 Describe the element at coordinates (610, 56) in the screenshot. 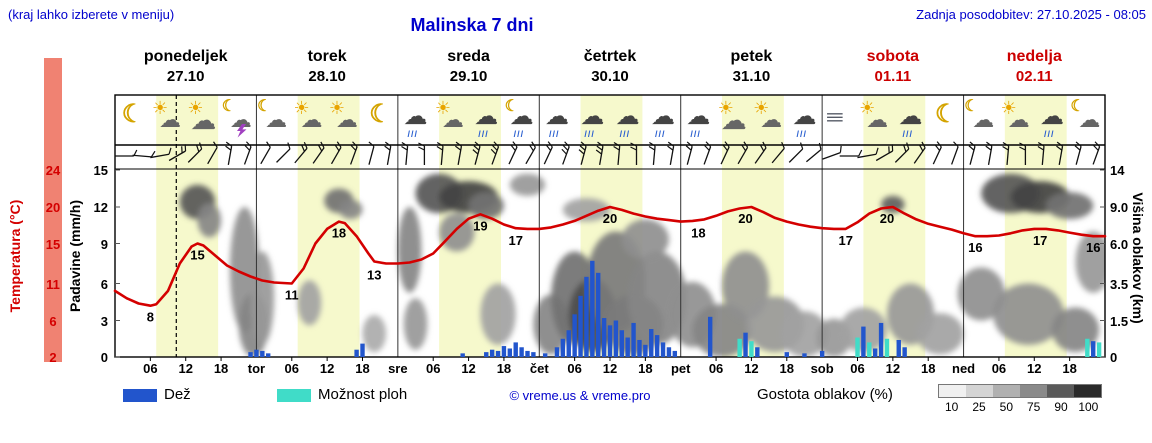

I see `day-name: četrtek` at that location.